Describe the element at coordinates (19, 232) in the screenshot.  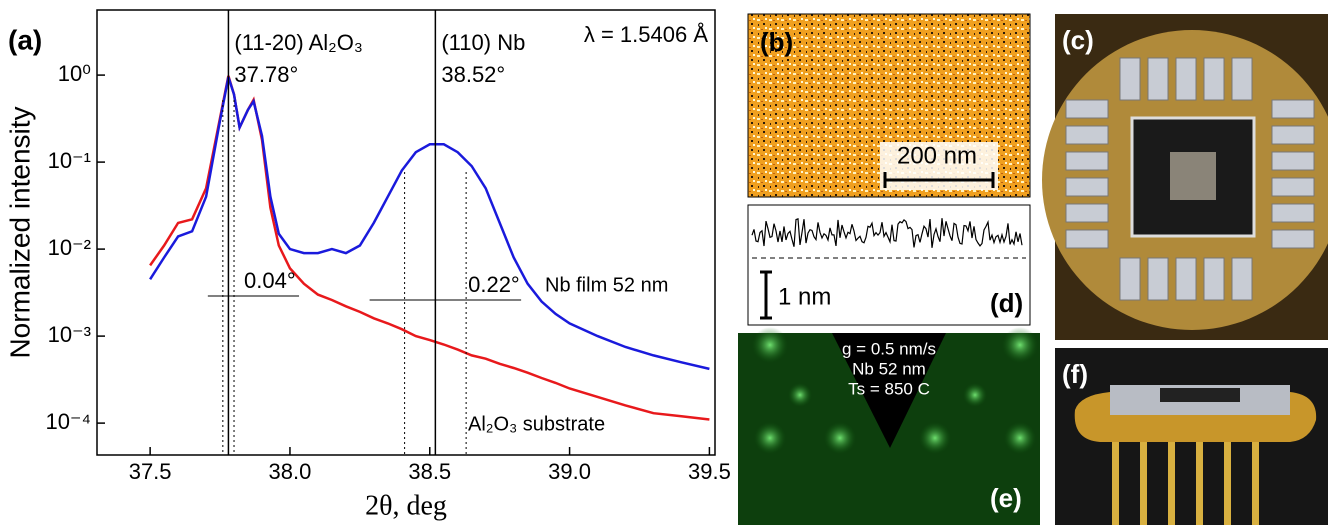
I see `y-axis-label: Normalized intensity` at that location.